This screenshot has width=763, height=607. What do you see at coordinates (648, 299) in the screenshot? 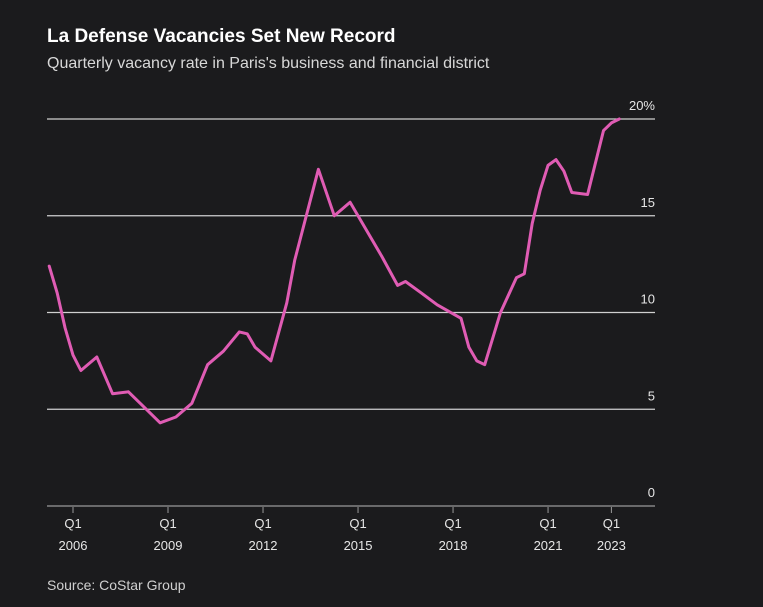
I see `y-tick-label: 10` at bounding box center [648, 299].